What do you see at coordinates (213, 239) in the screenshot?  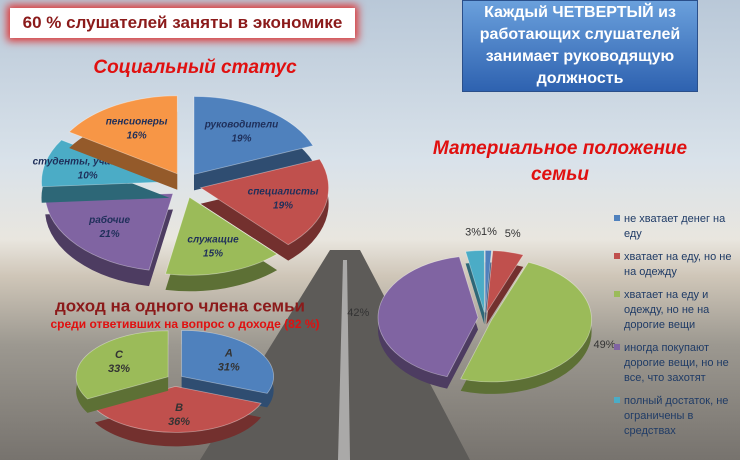 I see `category-label: служащие` at bounding box center [213, 239].